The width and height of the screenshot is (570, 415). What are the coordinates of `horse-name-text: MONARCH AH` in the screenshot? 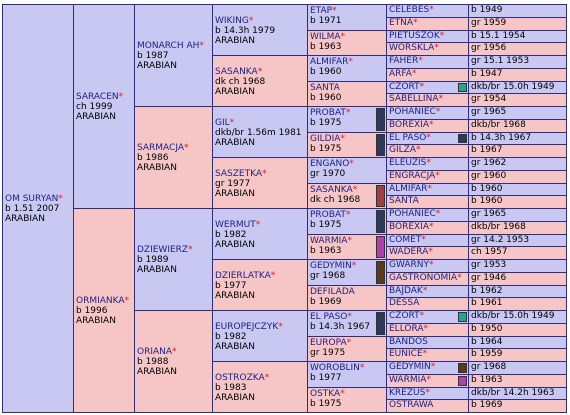 It's located at (168, 46).